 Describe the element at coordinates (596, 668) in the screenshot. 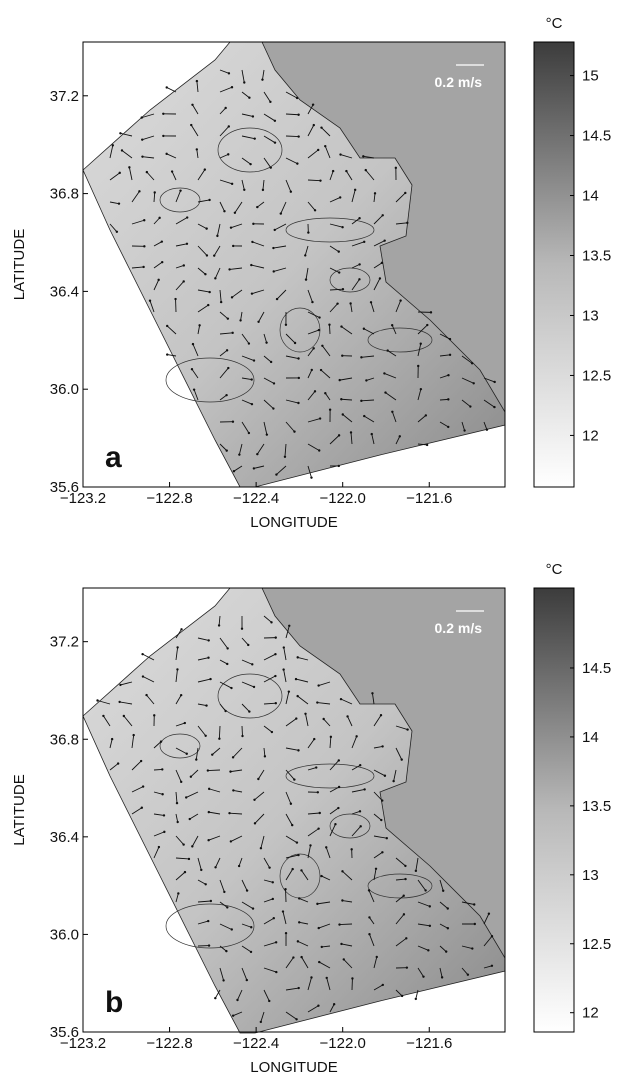

I see `colorbar-tick-label: 14.5` at that location.